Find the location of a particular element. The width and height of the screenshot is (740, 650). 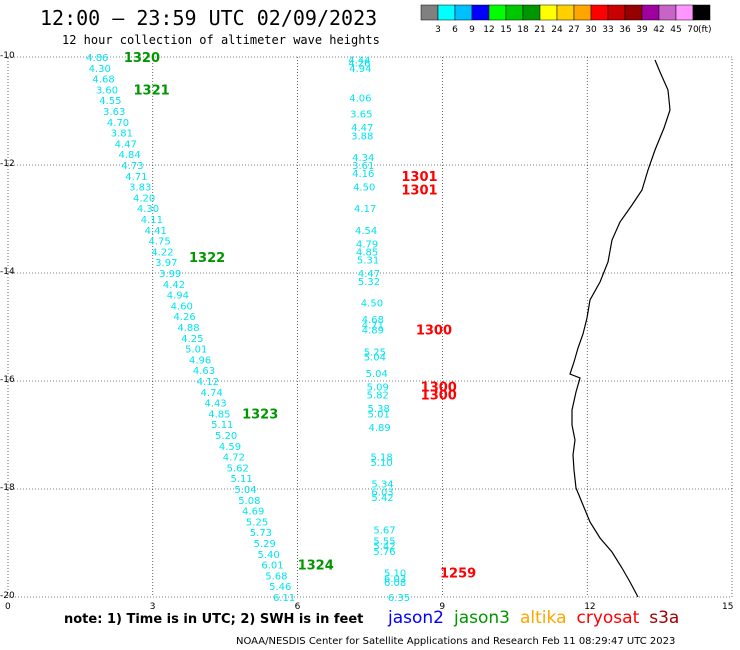

swh-value-label: 5.01 is located at coordinates (379, 414).